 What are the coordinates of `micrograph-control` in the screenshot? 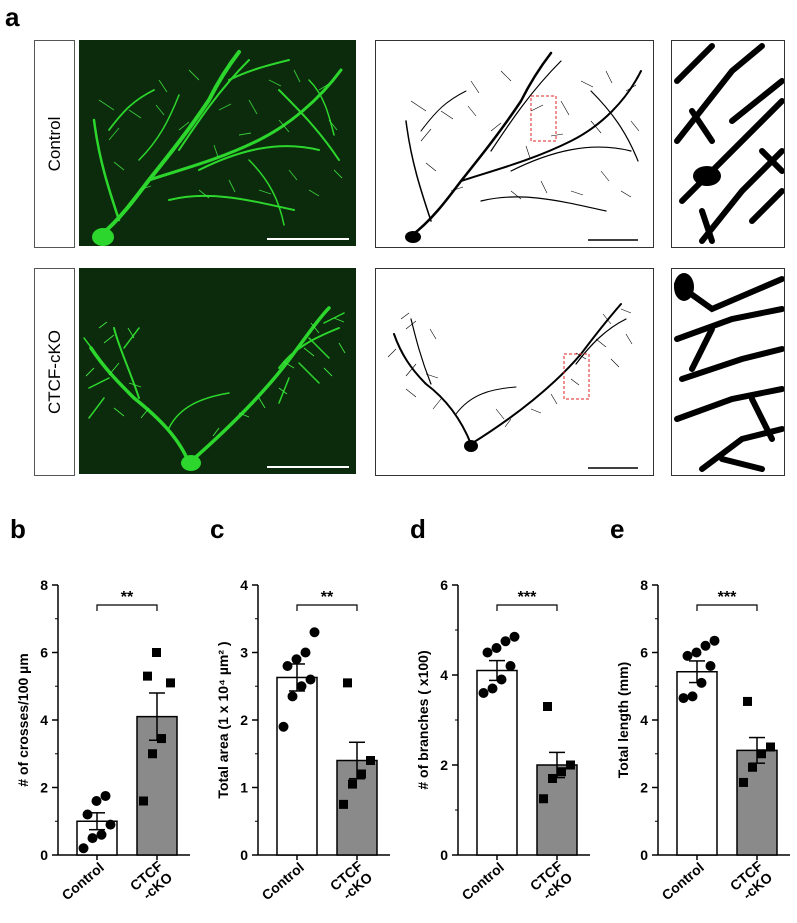 It's located at (217, 143).